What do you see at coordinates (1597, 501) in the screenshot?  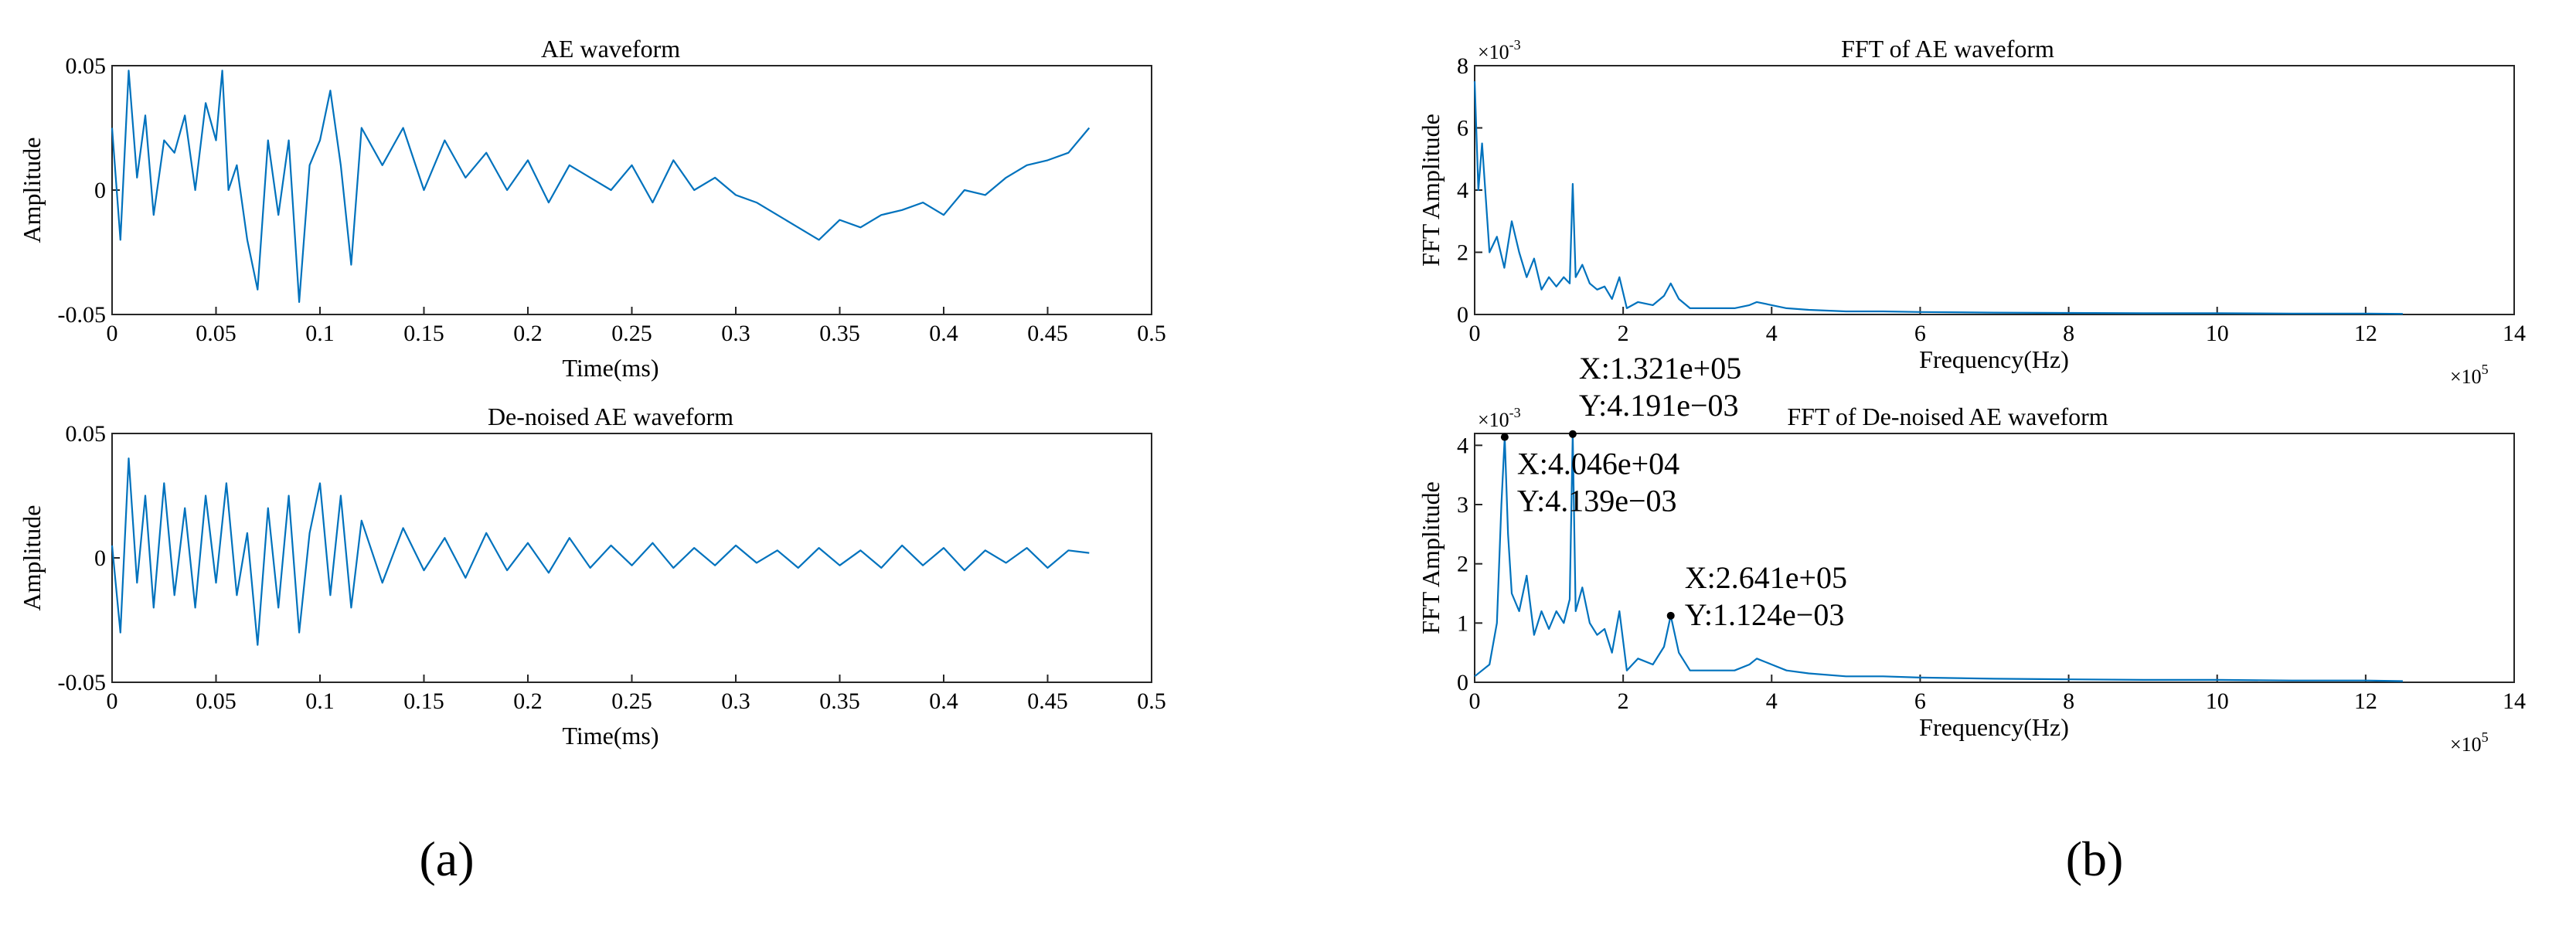 I see `datatip-y: Y:4.139e−03` at bounding box center [1597, 501].